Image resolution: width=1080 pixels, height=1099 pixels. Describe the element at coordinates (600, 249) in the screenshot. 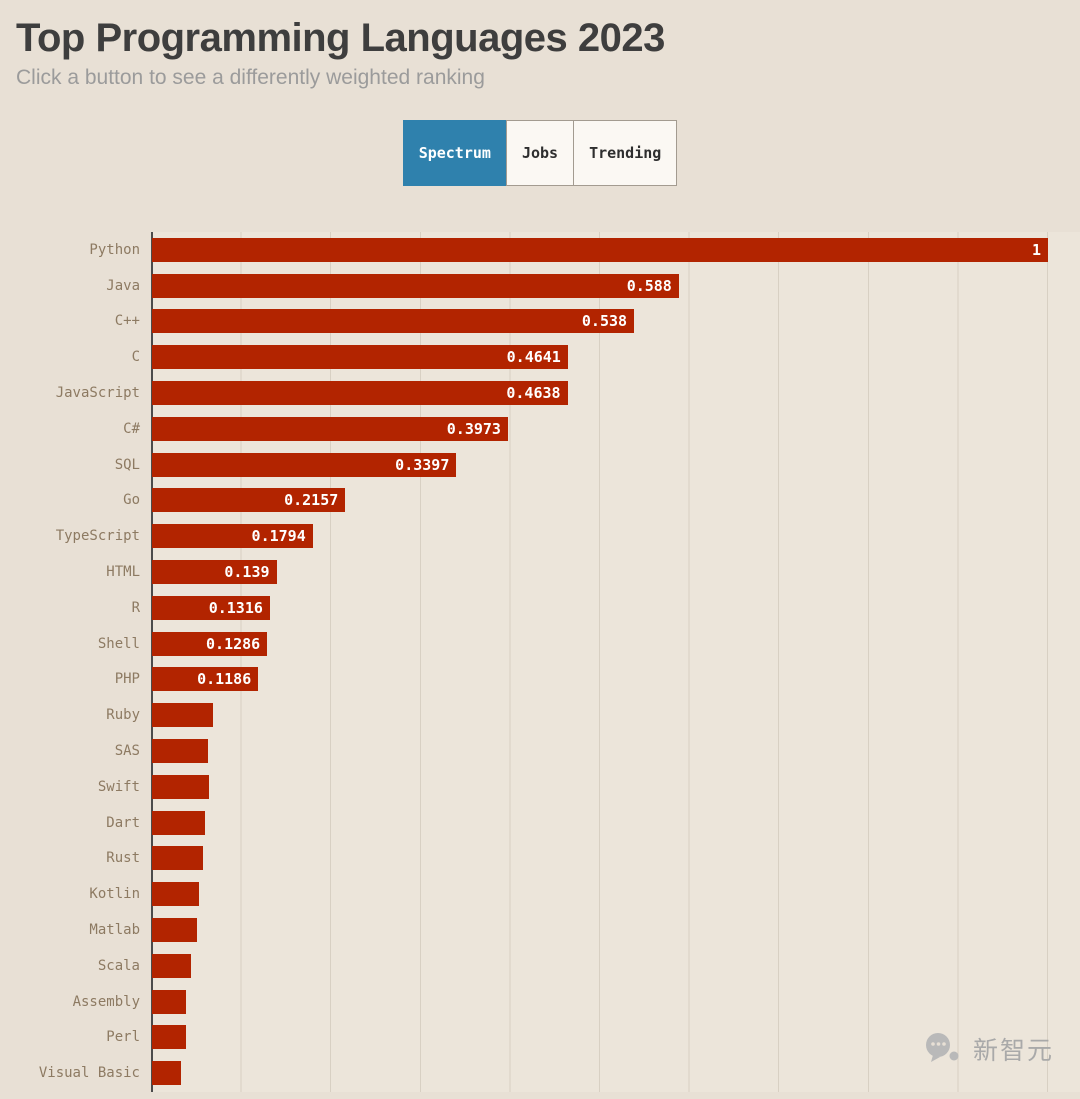

I see `bar: 1` at that location.